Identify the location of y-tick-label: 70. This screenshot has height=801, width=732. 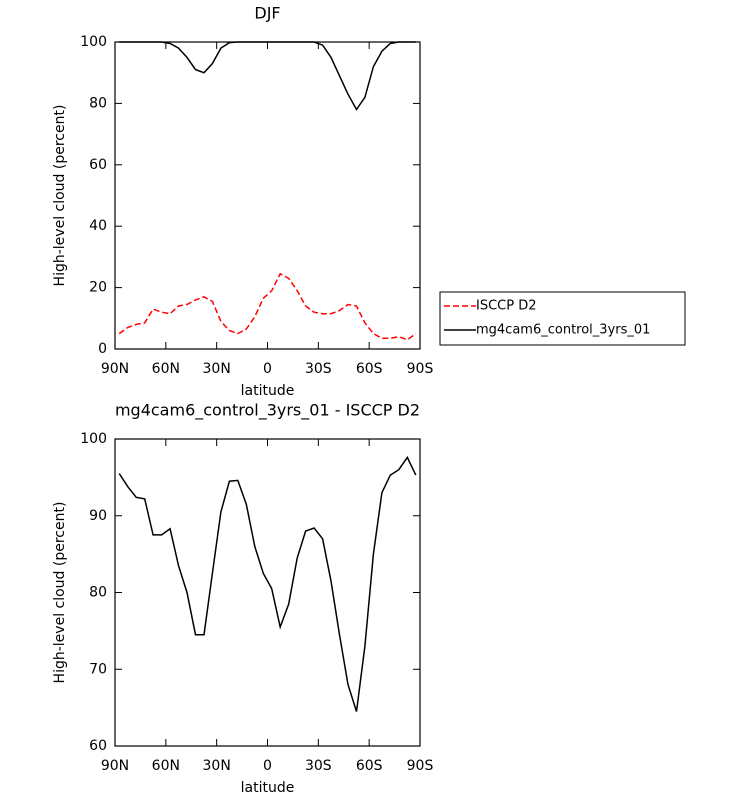
(98, 669).